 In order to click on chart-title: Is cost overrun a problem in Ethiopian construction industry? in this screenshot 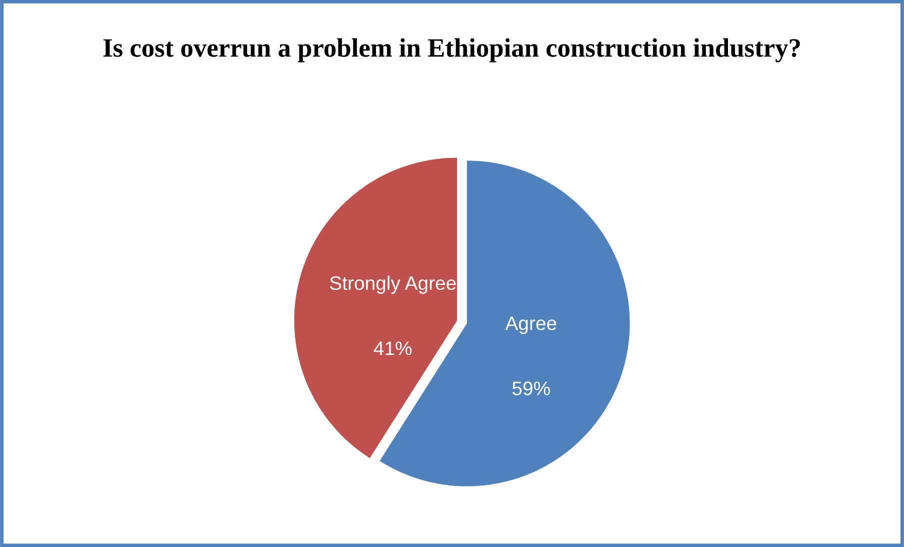, I will do `click(451, 50)`.